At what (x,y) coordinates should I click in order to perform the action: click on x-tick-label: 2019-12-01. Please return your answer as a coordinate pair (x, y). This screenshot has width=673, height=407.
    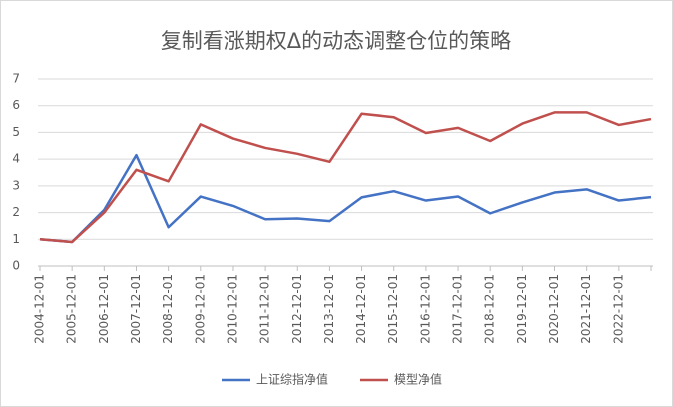
    Looking at the image, I should click on (522, 309).